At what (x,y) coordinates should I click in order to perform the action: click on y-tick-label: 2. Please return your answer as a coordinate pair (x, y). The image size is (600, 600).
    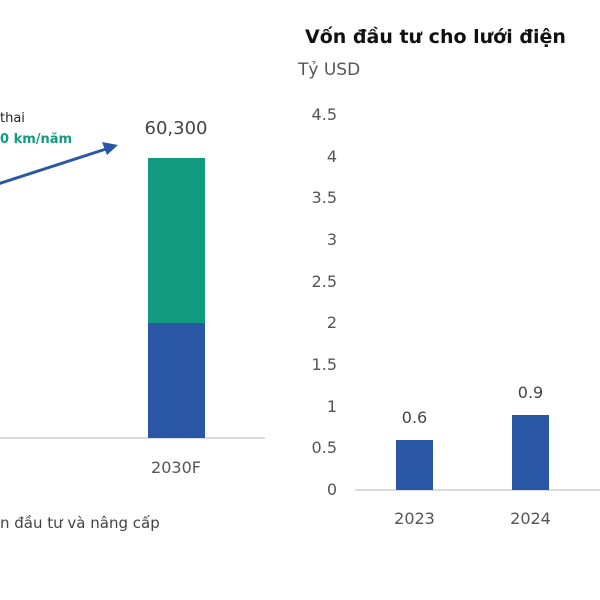
    Looking at the image, I should click on (331, 323).